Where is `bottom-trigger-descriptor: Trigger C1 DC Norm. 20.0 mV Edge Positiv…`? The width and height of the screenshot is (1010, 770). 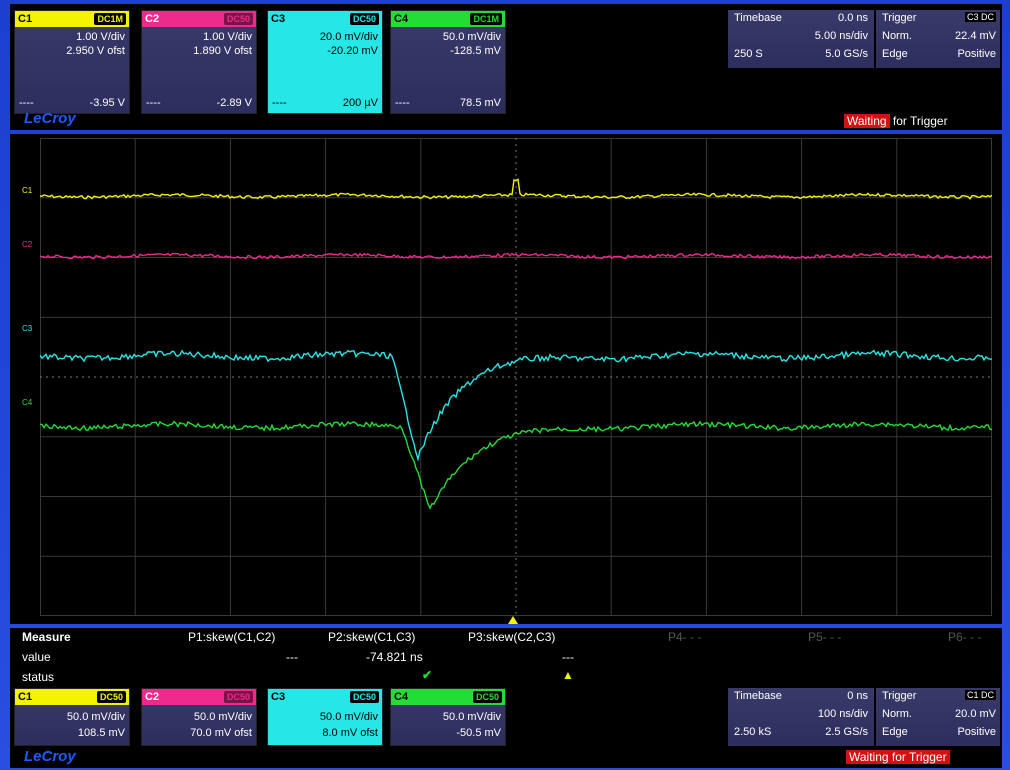 bottom-trigger-descriptor: Trigger C1 DC Norm. 20.0 mV Edge Positiv… is located at coordinates (938, 717).